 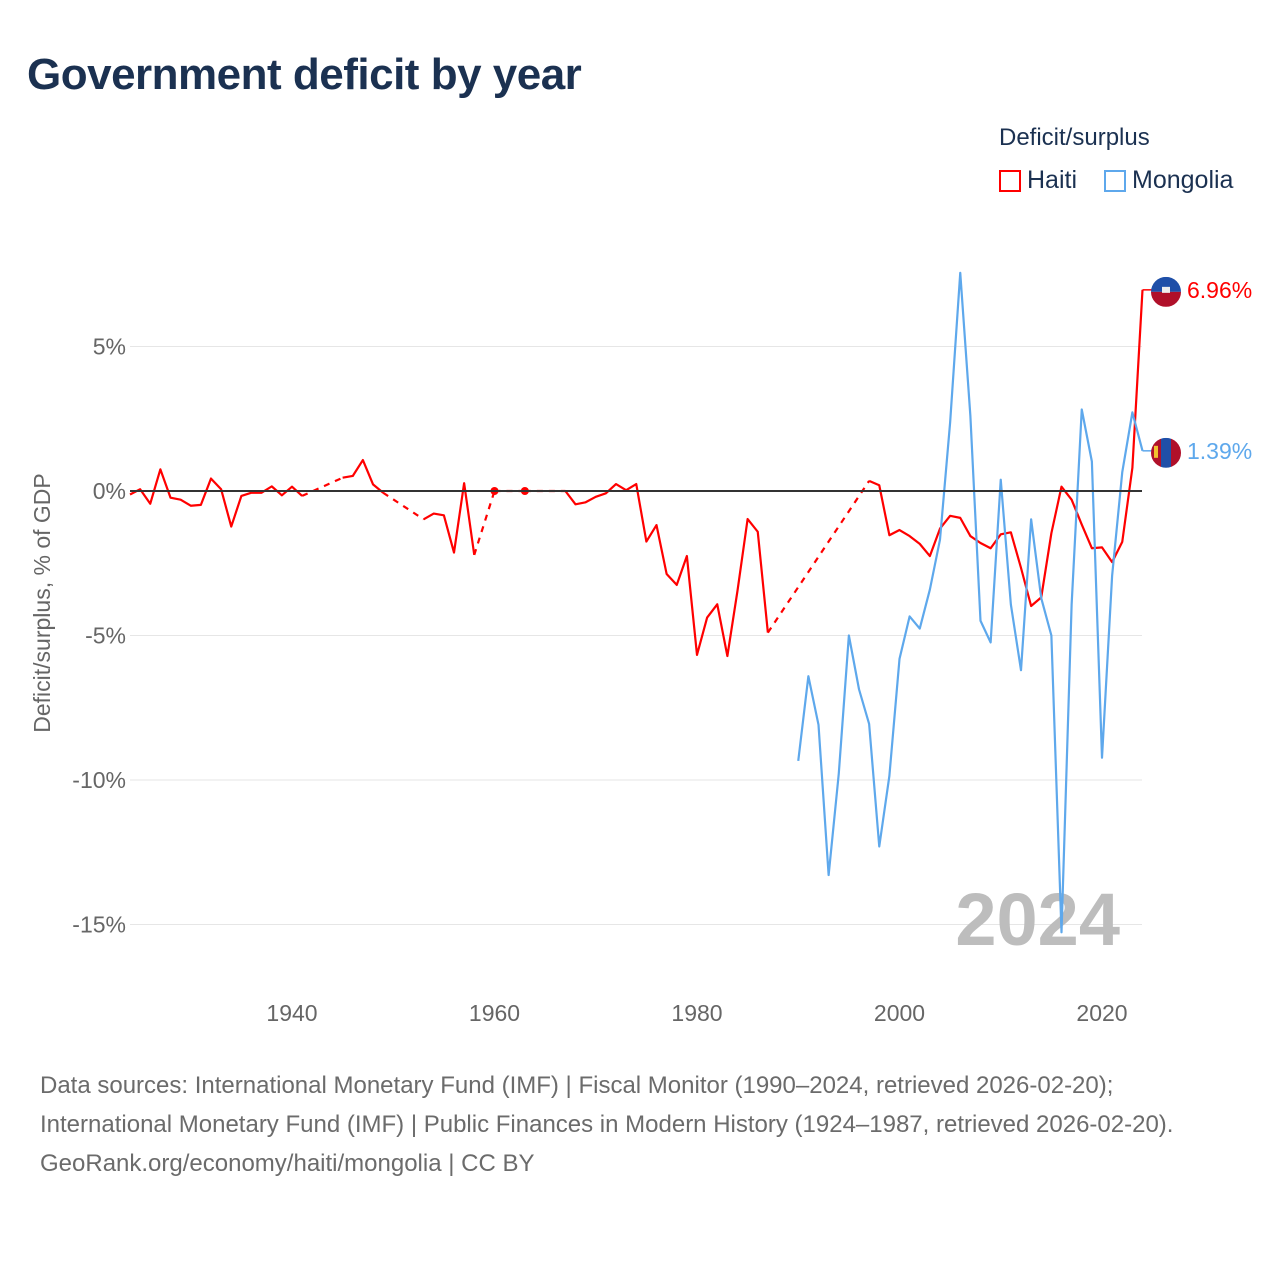 What do you see at coordinates (1176, 452) in the screenshot?
I see `flag-red-right` at bounding box center [1176, 452].